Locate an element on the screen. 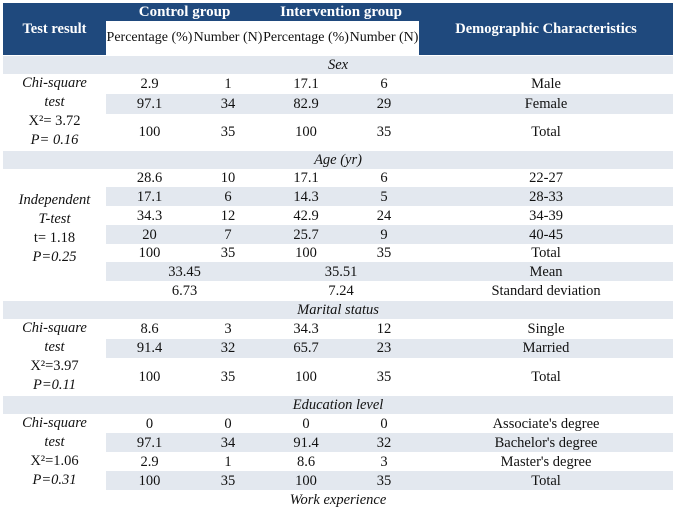 Image resolution: width=677 pixels, height=510 pixels. intervention-sd: 7.24 is located at coordinates (341, 291).